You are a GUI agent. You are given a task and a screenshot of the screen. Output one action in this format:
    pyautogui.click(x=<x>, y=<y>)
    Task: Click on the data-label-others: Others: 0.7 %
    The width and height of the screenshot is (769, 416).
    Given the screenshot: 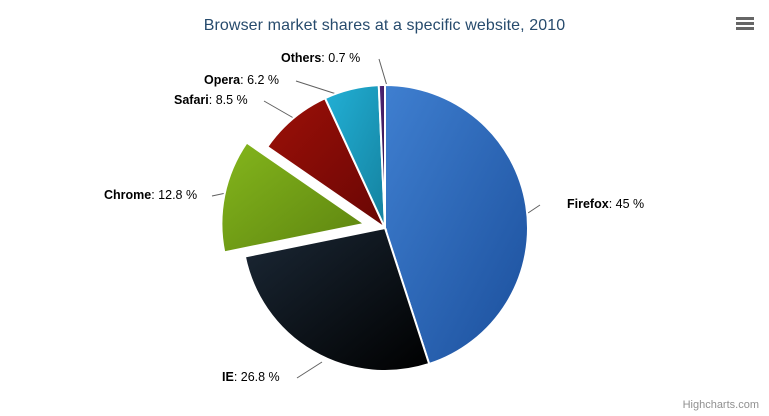 What is the action you would take?
    pyautogui.click(x=320, y=58)
    